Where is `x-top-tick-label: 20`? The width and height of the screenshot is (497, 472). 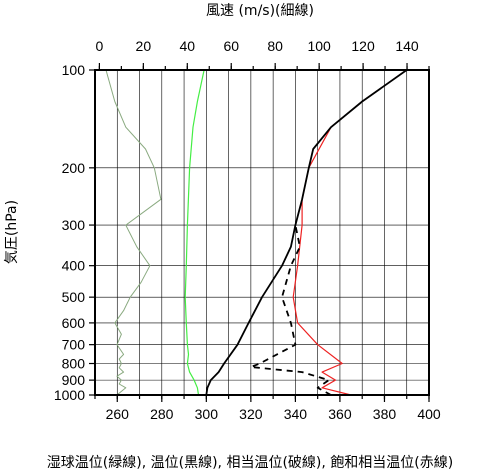
x-top-tick-label: 20 is located at coordinates (144, 46).